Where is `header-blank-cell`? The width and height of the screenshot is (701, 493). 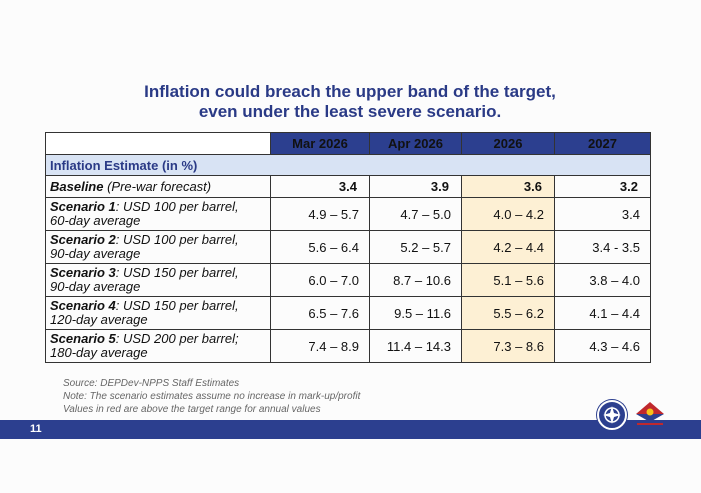
header-blank-cell is located at coordinates (158, 143).